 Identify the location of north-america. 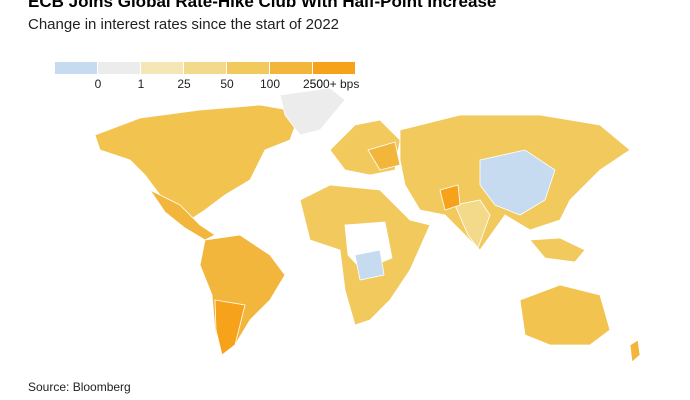
(197, 162).